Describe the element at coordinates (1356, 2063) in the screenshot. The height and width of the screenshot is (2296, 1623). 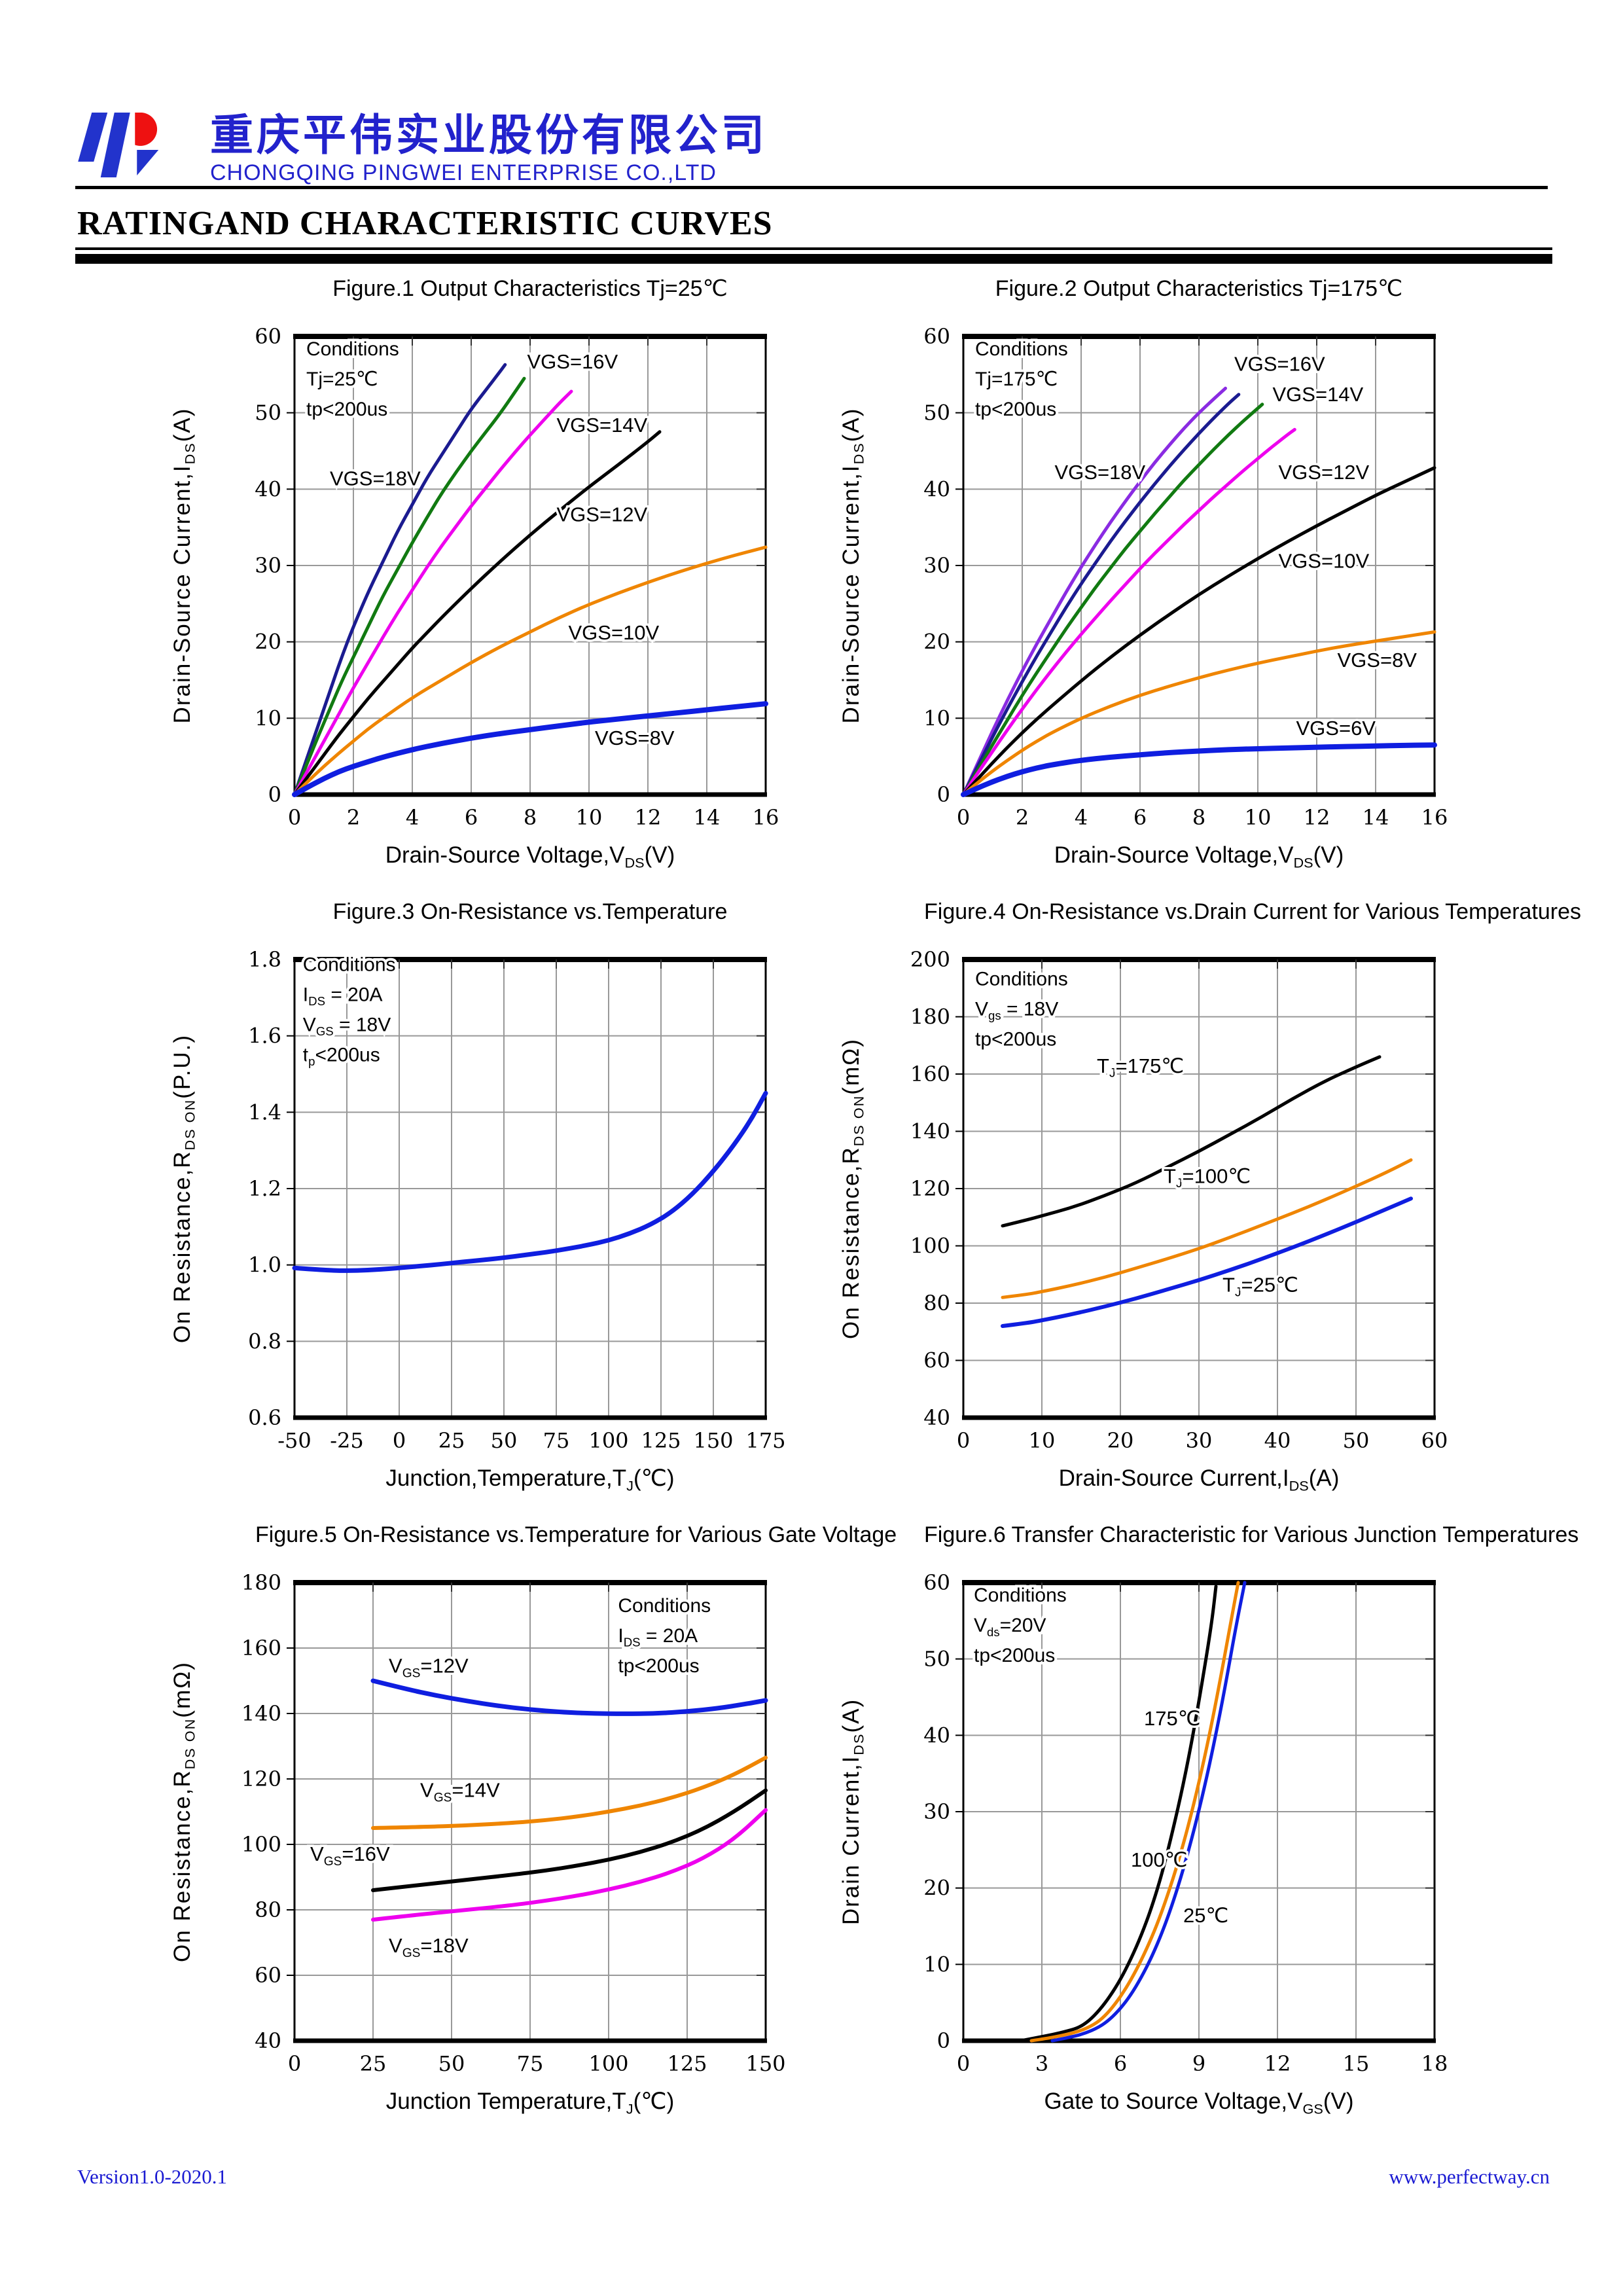
I see `x-tick-label: 15` at that location.